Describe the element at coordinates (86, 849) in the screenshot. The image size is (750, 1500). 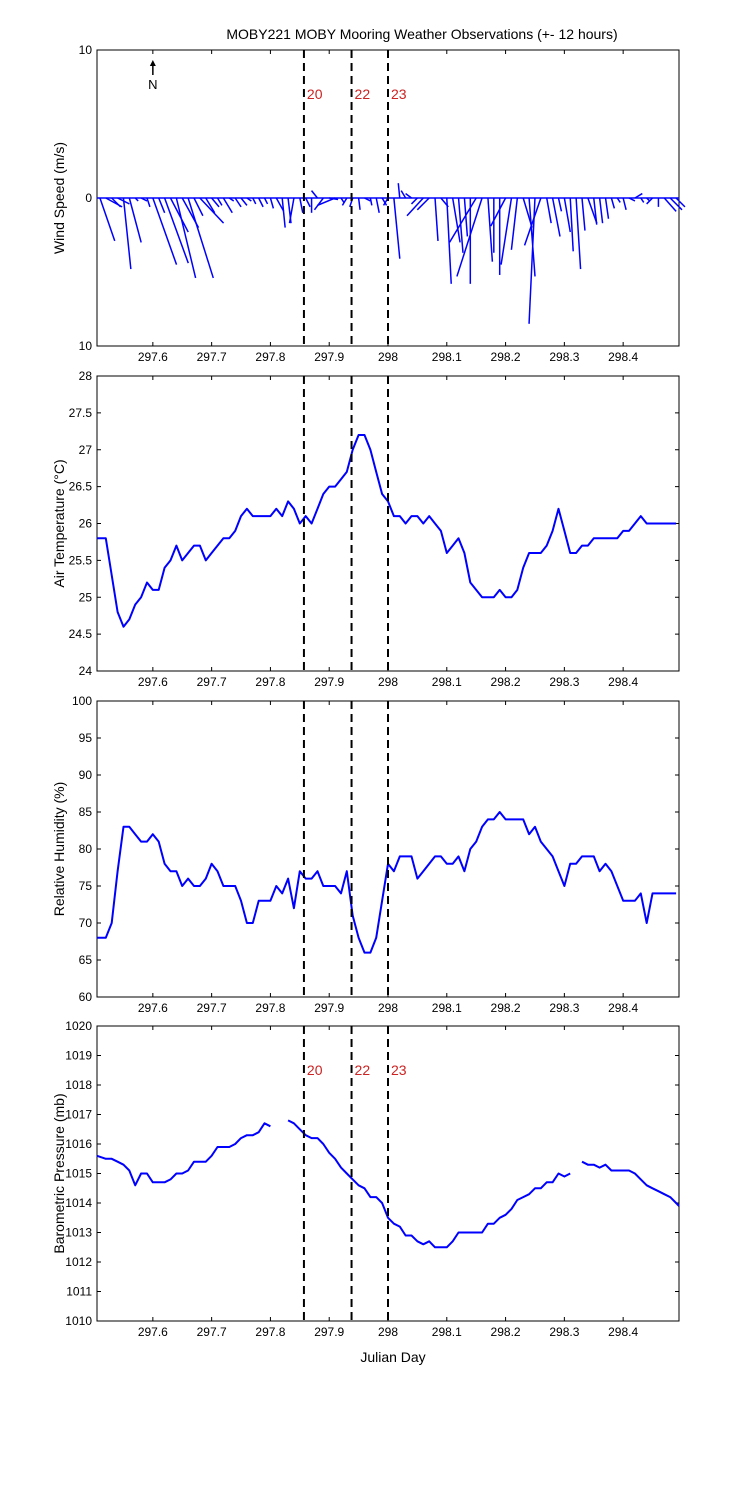
I see `relative-humidity-y-tick-label: 80` at that location.